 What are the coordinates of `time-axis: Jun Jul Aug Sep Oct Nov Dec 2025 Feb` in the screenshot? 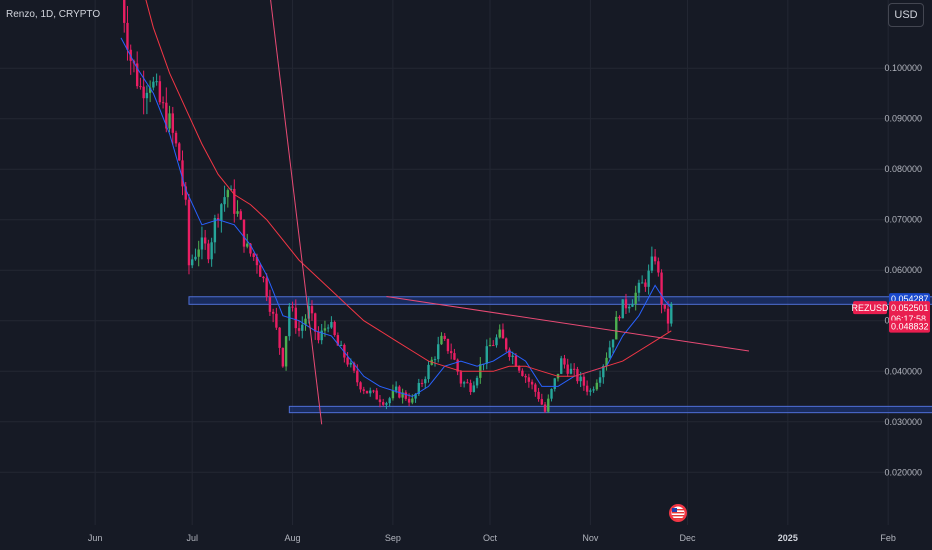 It's located at (492, 538).